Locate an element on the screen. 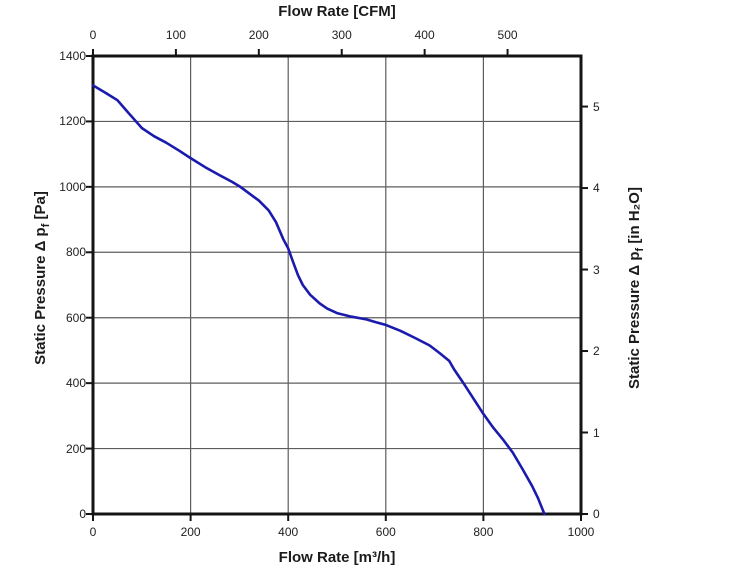 This screenshot has width=750, height=581. right-axis-tick-label: 4 is located at coordinates (596, 188).